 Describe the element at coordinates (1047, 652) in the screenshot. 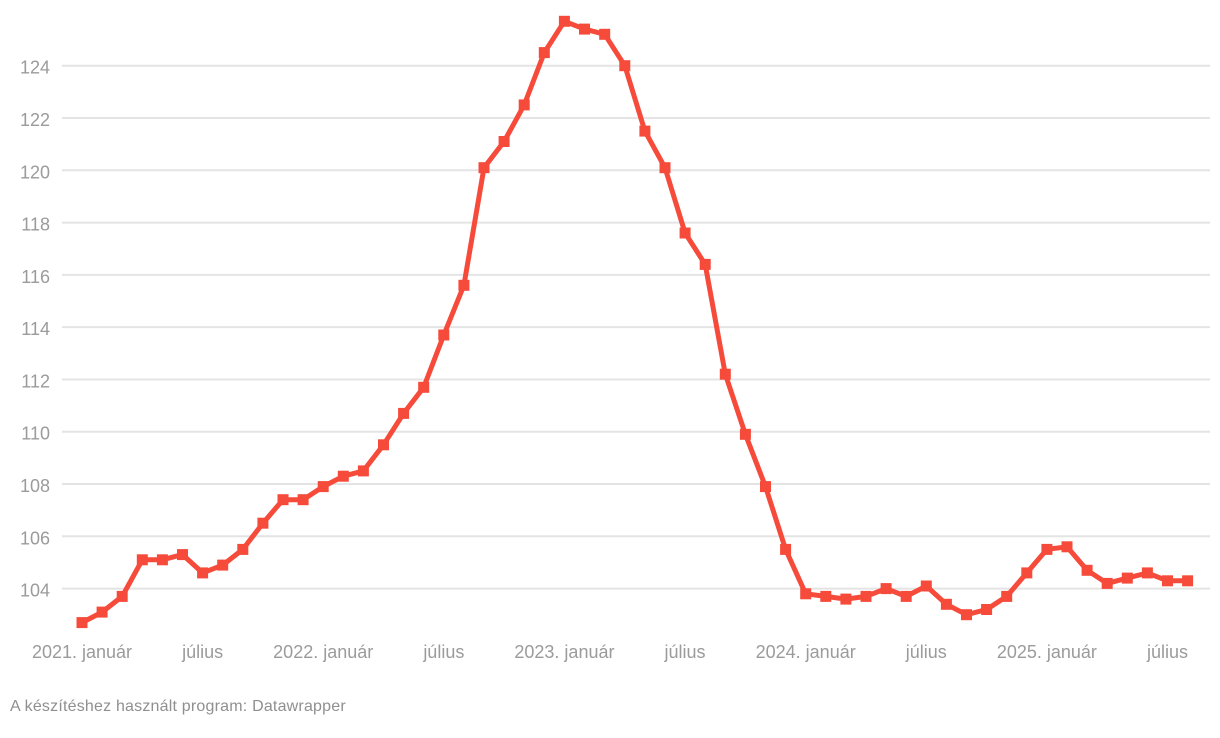

I see `x-axis-label: 2025. január` at that location.